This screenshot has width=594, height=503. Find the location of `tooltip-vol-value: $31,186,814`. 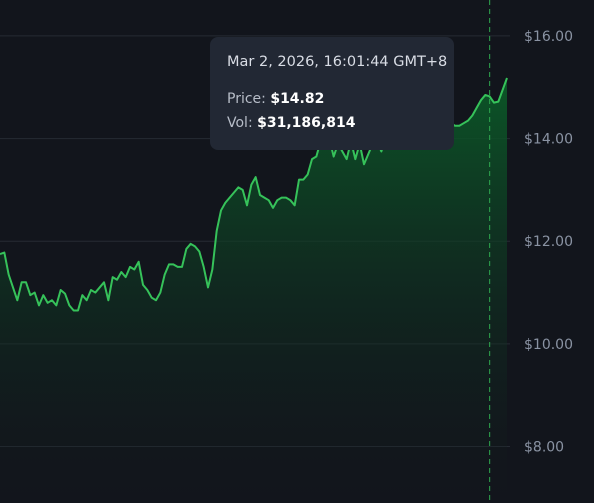

tooltip-vol-value: $31,186,814 is located at coordinates (306, 123).